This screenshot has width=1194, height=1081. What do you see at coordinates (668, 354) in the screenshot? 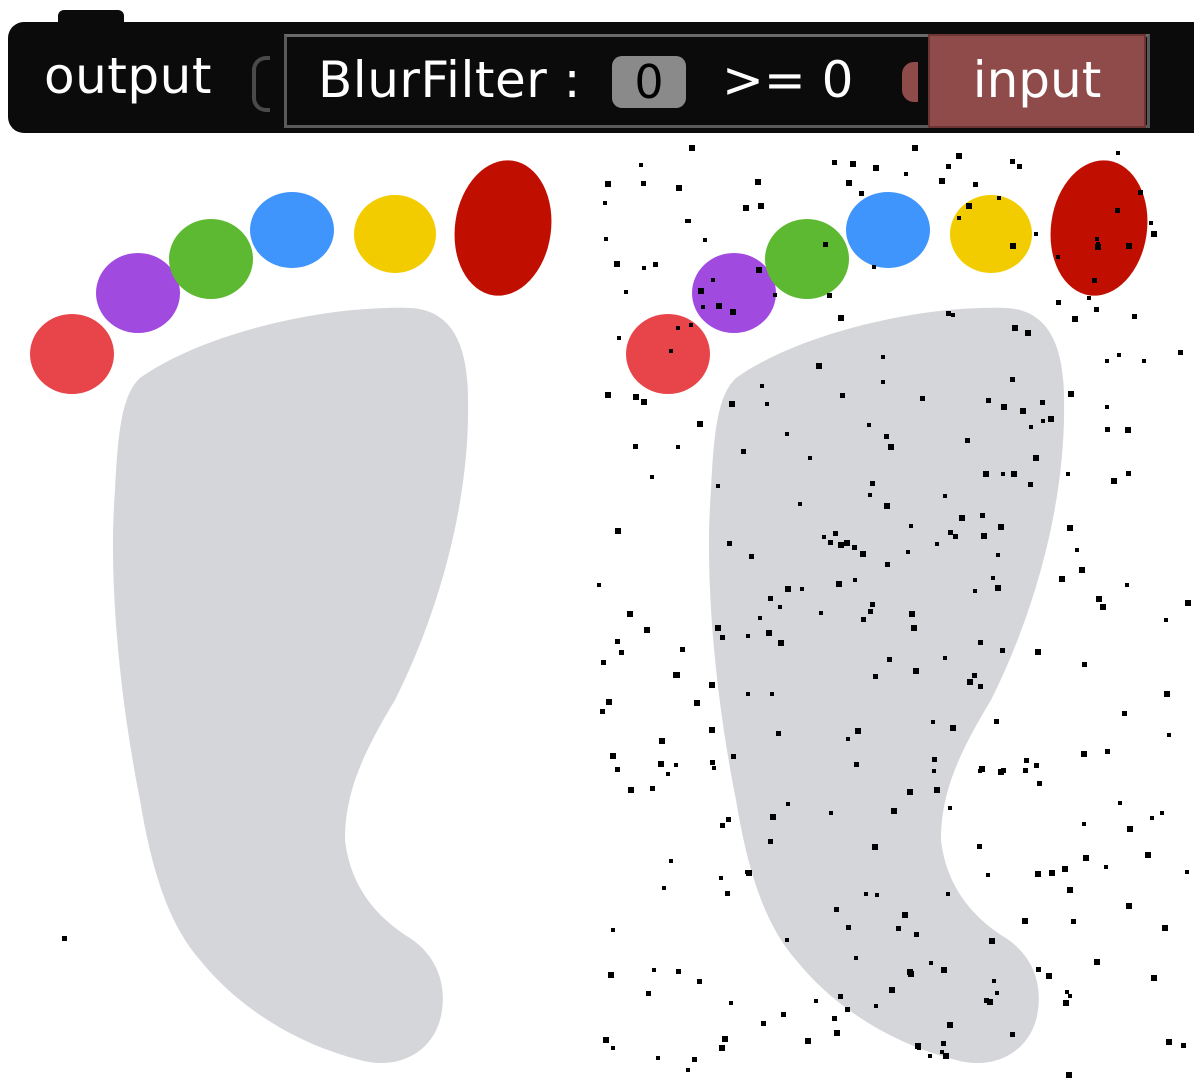
I see `toe-red` at bounding box center [668, 354].